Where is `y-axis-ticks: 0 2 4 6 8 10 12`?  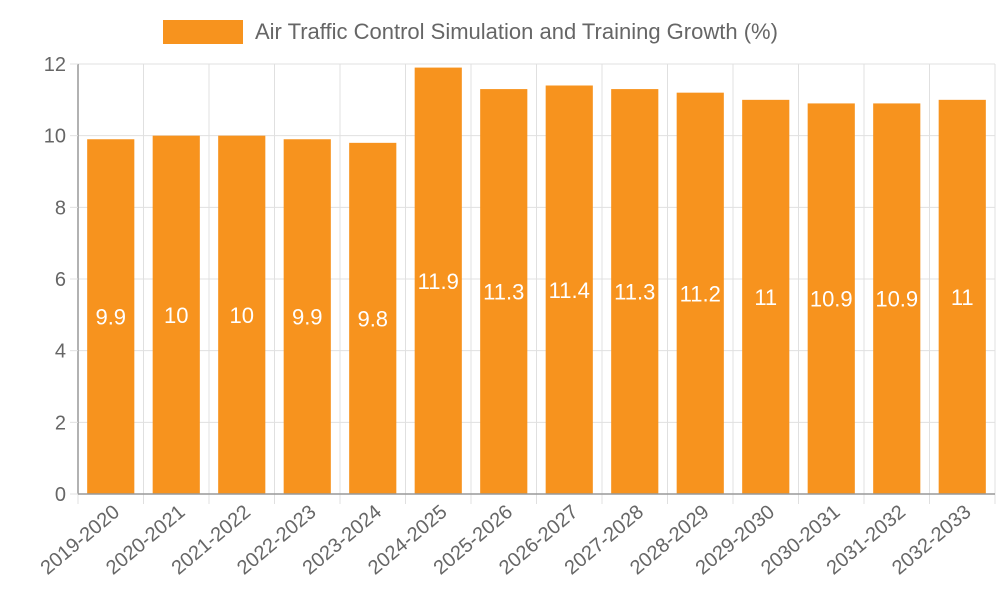
y-axis-ticks: 0 2 4 6 8 10 12 is located at coordinates (61, 280).